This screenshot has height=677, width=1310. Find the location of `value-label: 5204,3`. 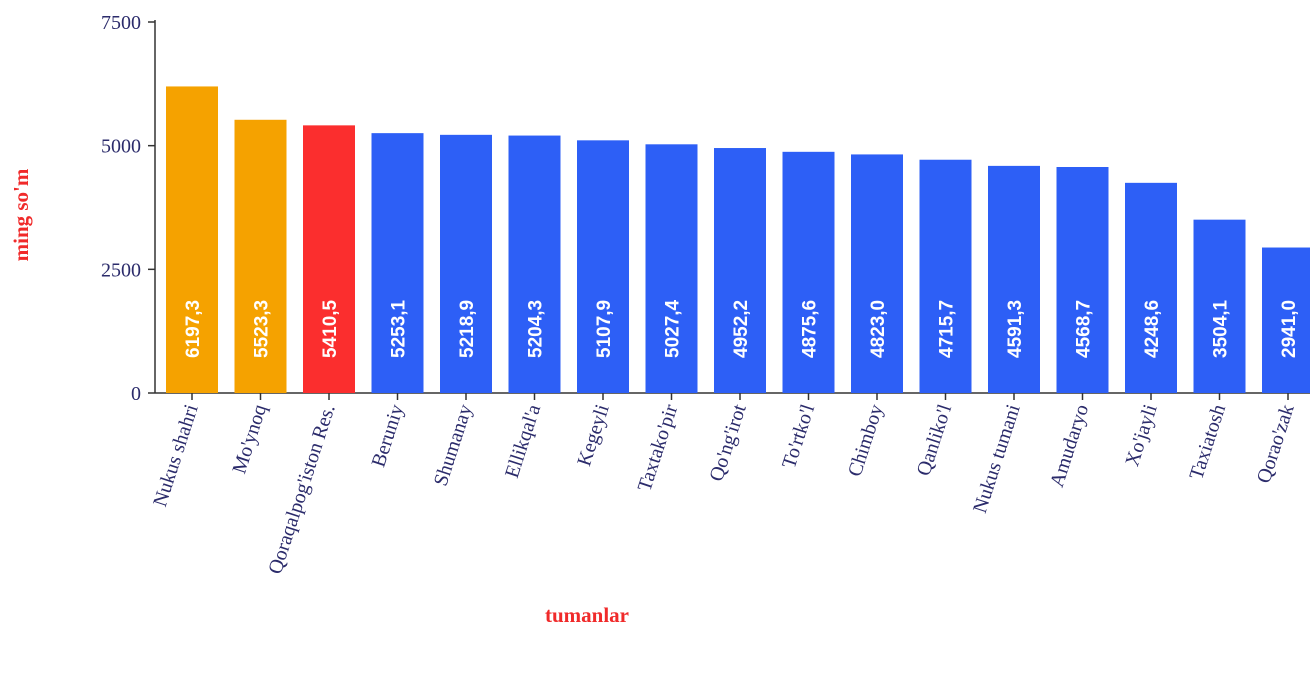

value-label: 5204,3 is located at coordinates (536, 329).